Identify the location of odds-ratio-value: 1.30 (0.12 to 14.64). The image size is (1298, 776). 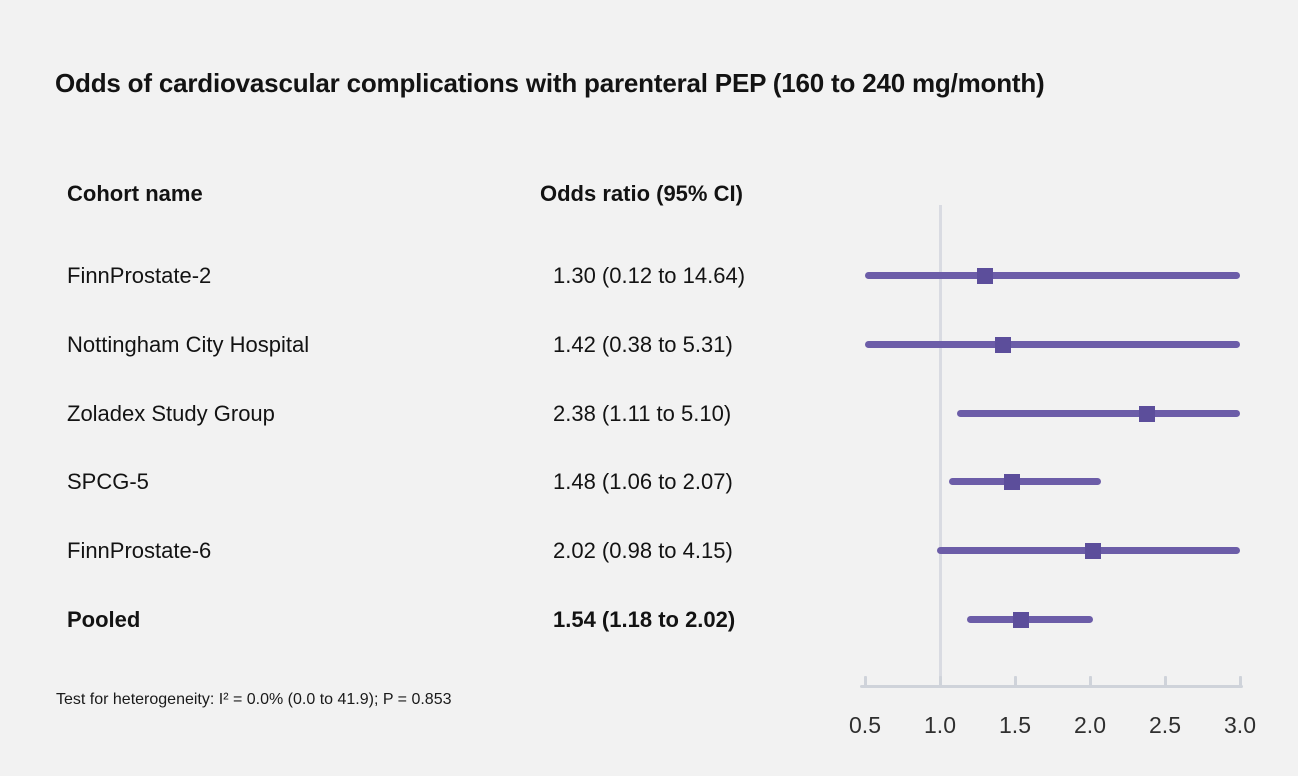
(649, 275).